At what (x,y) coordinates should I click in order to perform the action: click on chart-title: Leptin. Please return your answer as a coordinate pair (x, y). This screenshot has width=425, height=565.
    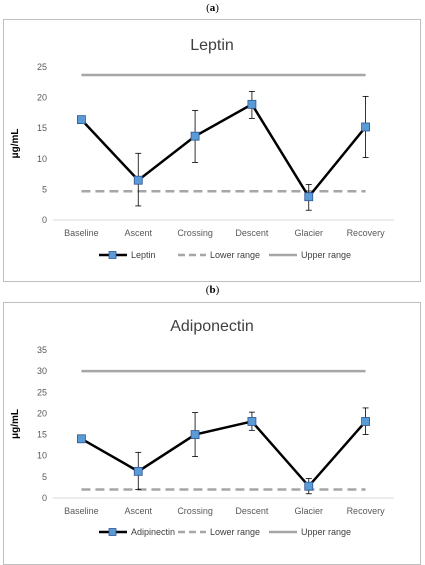
    Looking at the image, I should click on (212, 45).